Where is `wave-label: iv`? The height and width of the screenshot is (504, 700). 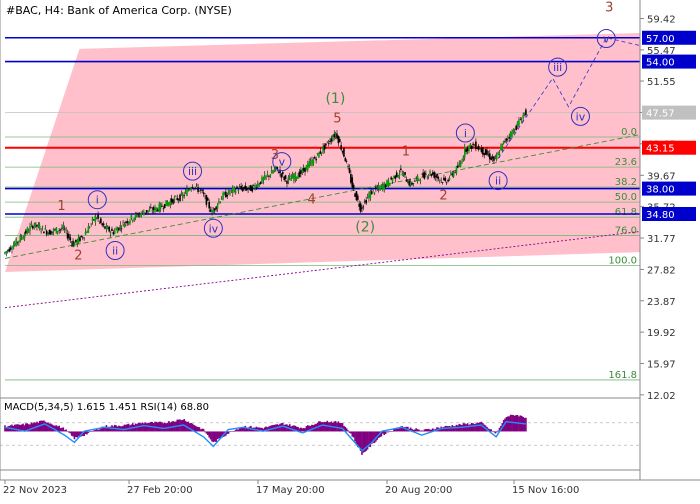 wave-label: iv is located at coordinates (581, 116).